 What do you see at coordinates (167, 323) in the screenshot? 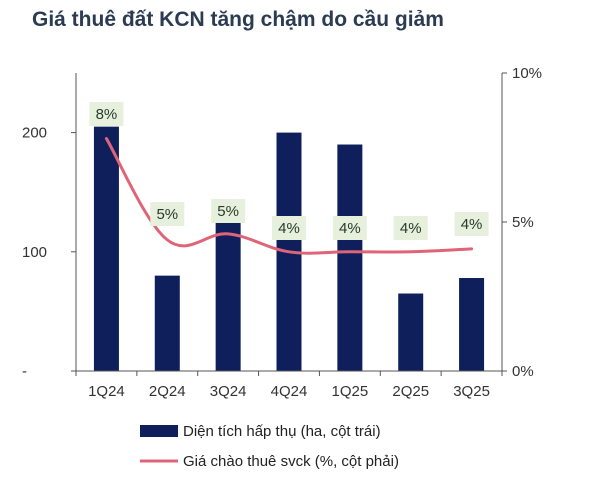
I see `bar-2Q24` at bounding box center [167, 323].